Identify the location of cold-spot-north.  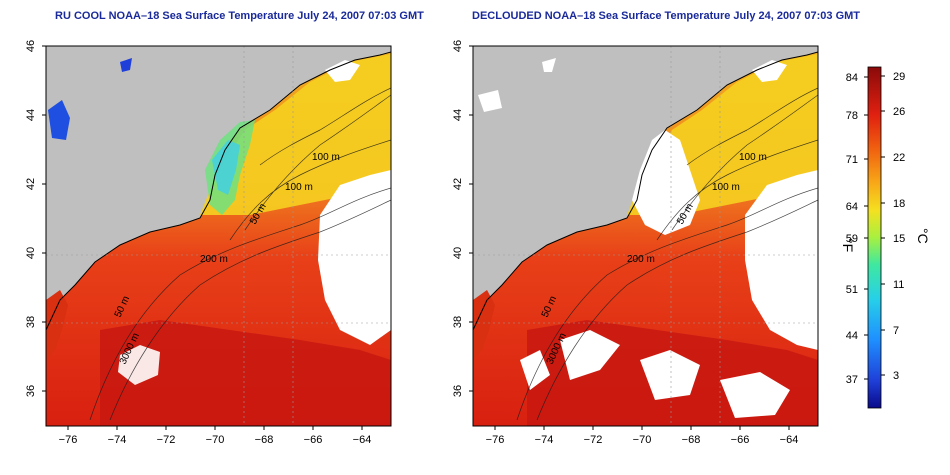
(126, 65).